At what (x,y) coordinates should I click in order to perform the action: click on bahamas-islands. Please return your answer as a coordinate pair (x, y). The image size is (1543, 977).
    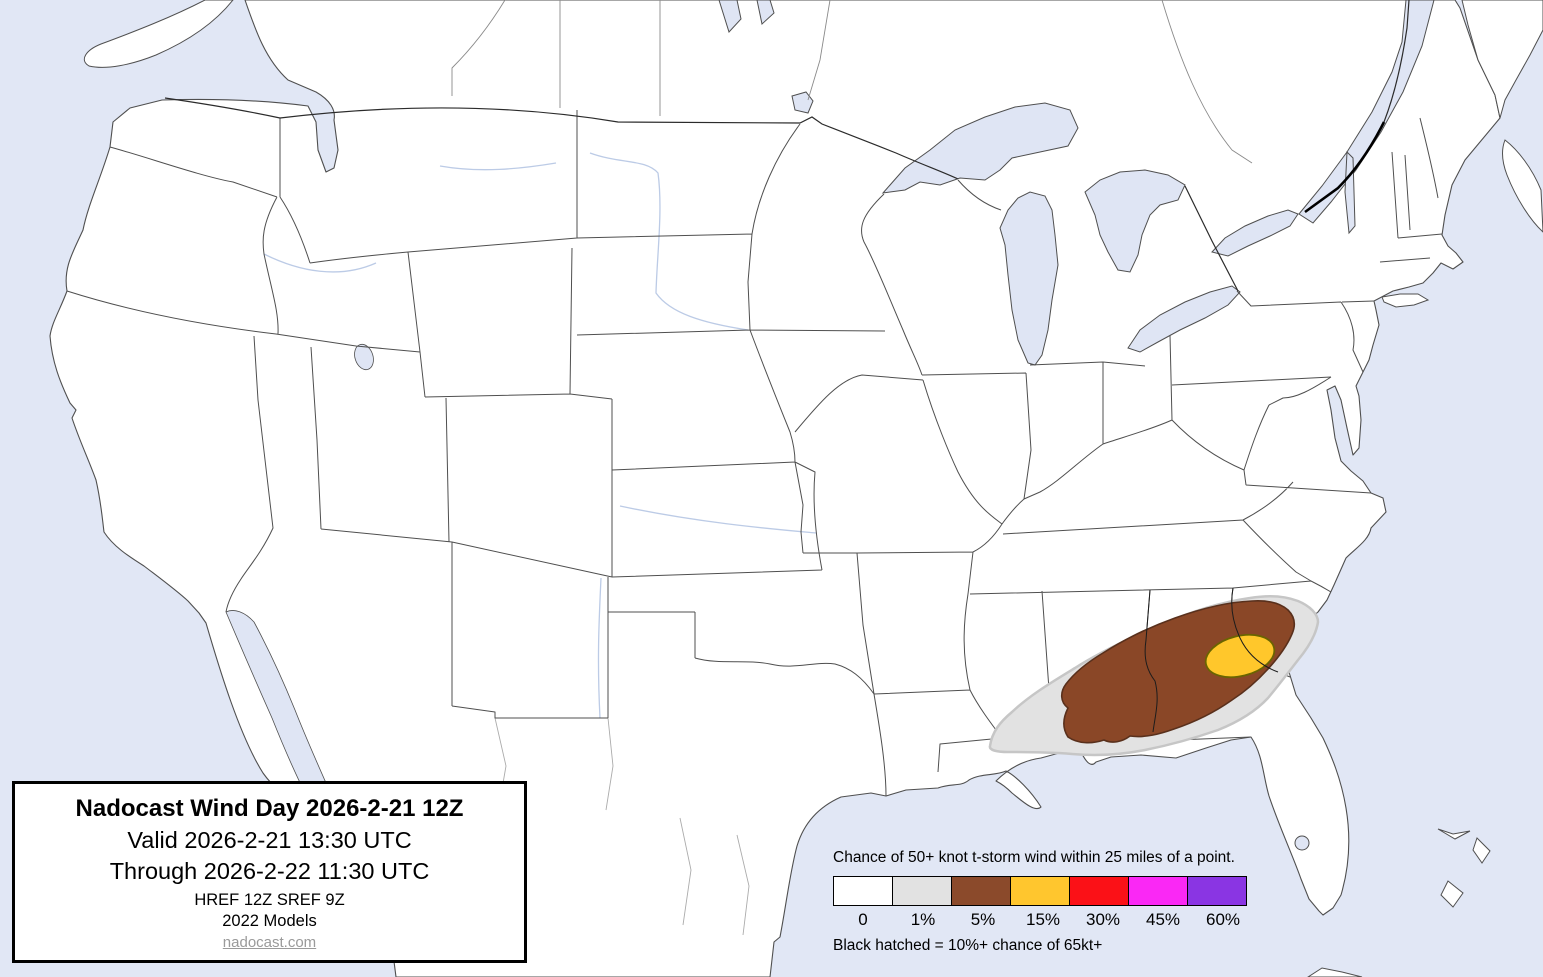
    Looking at the image, I should click on (1464, 868).